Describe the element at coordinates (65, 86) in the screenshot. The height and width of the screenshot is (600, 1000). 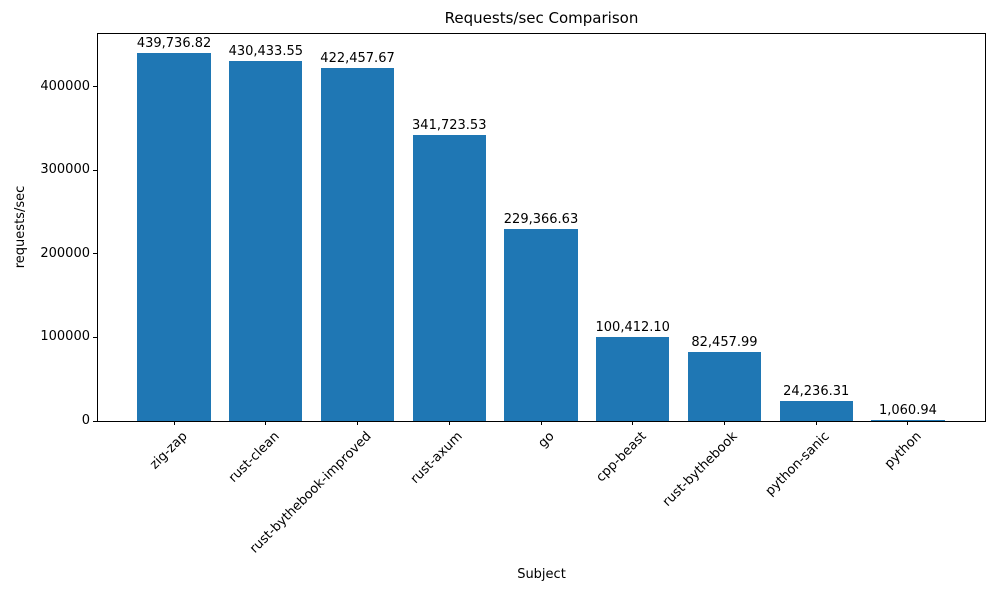
I see `y-tick-label: 400000` at that location.